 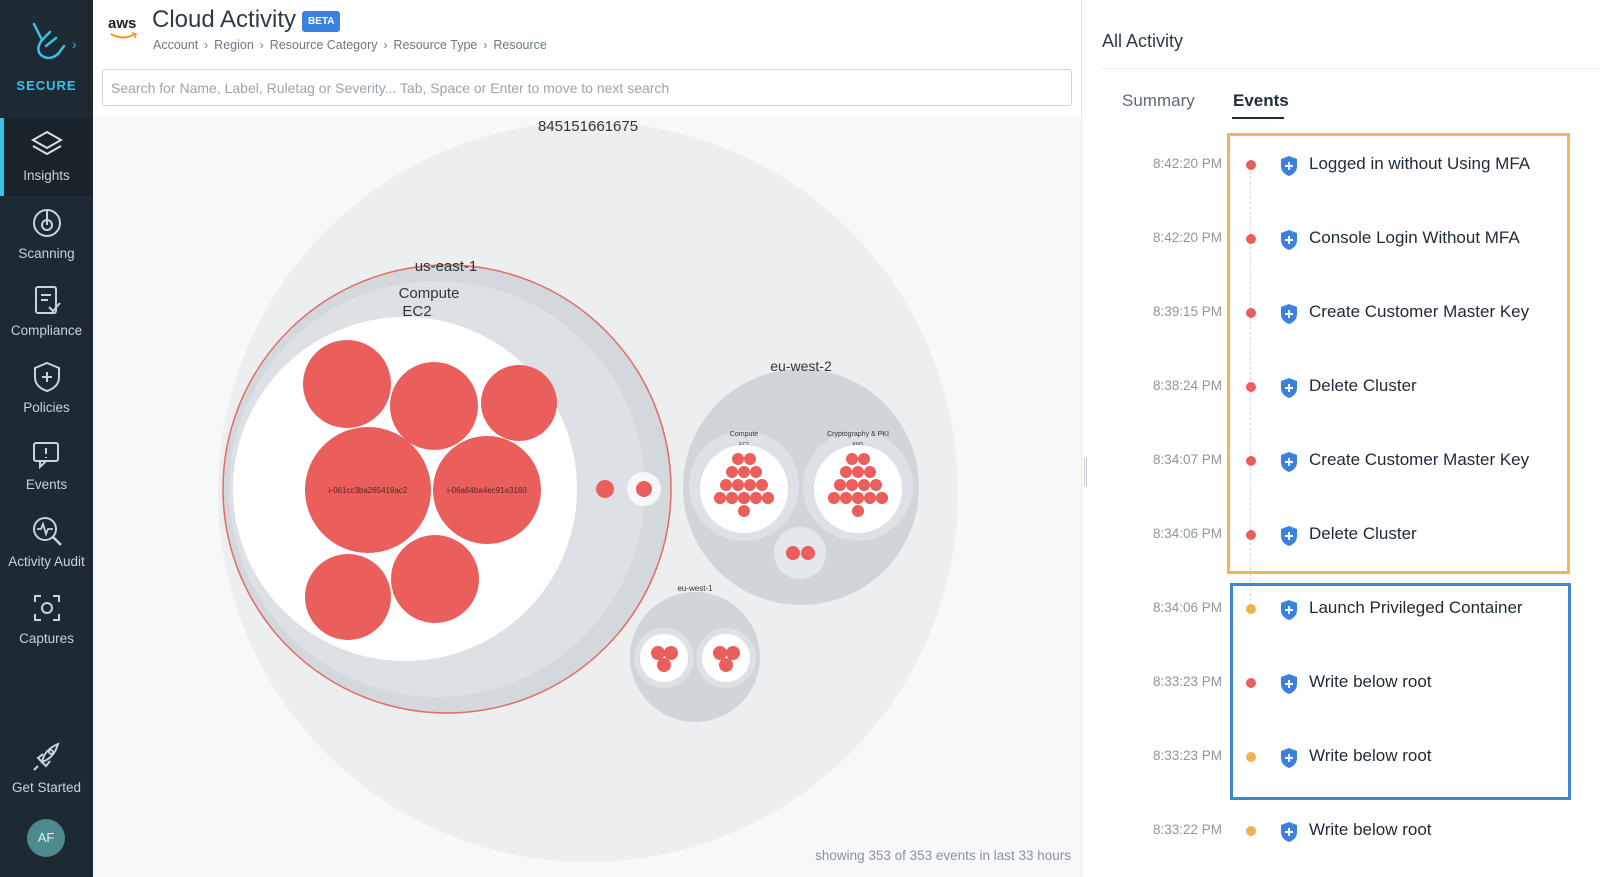 I want to click on event-time: 8:42:20 PM, so click(x=1187, y=237).